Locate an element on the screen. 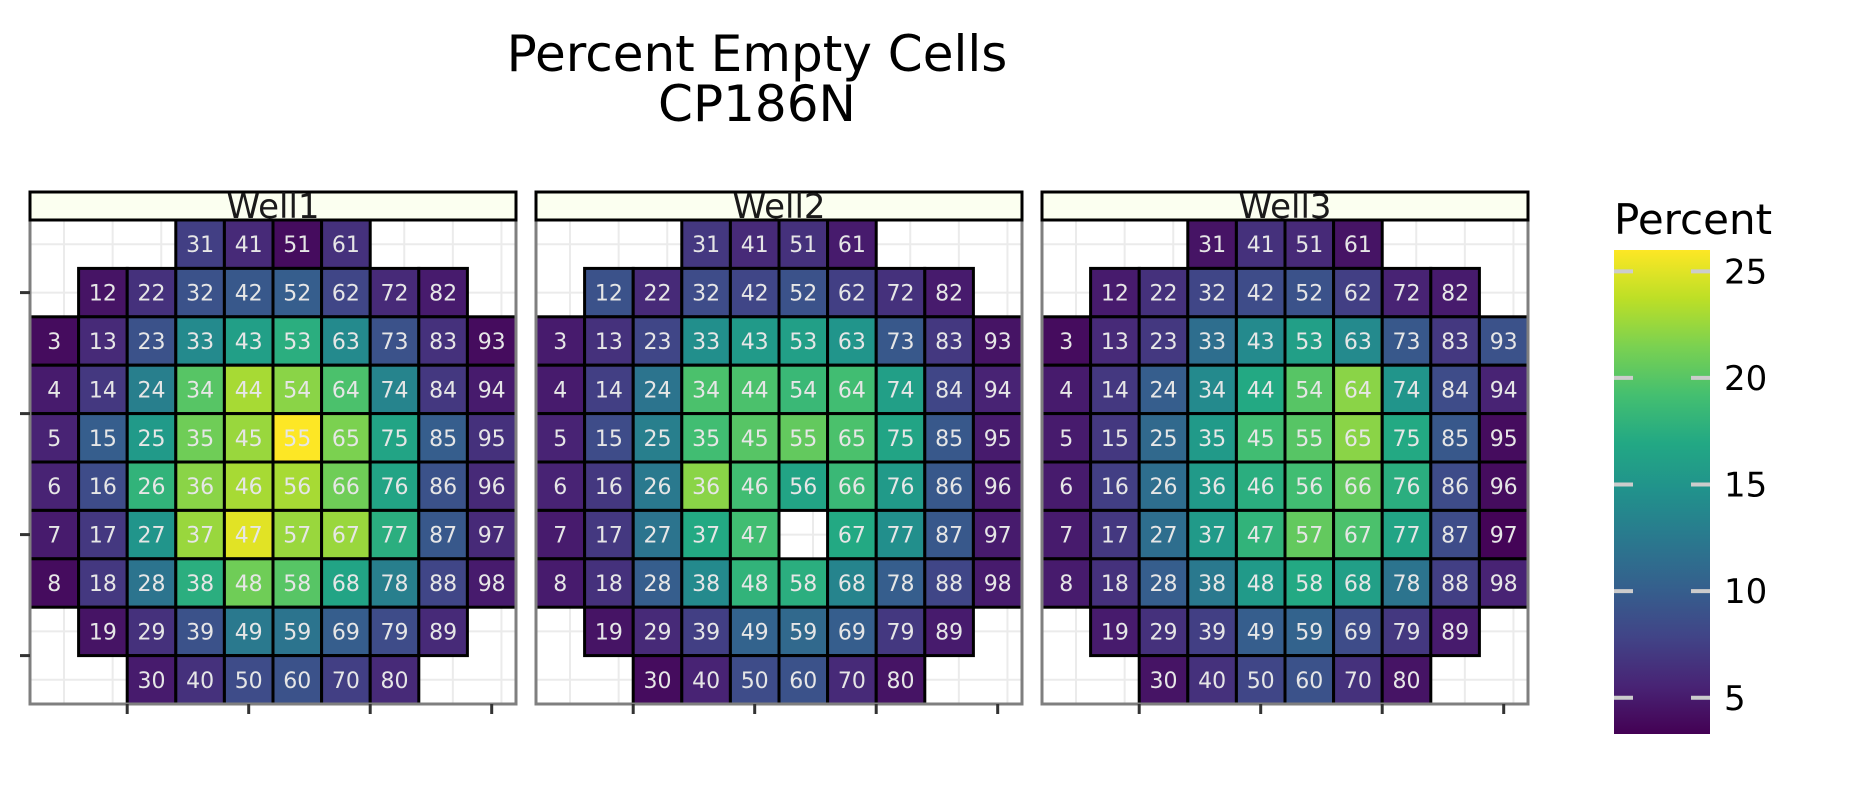 The width and height of the screenshot is (1854, 807). cell-label-8: 8 is located at coordinates (54, 584).